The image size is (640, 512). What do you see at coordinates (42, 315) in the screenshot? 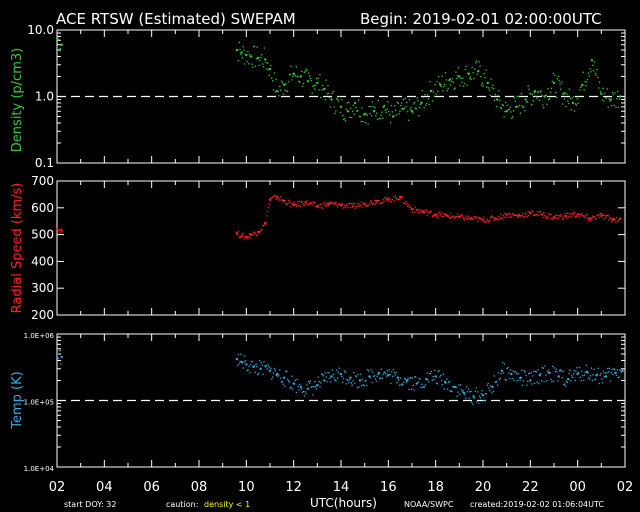
I see `speed-ytick-label: 200` at bounding box center [42, 315].